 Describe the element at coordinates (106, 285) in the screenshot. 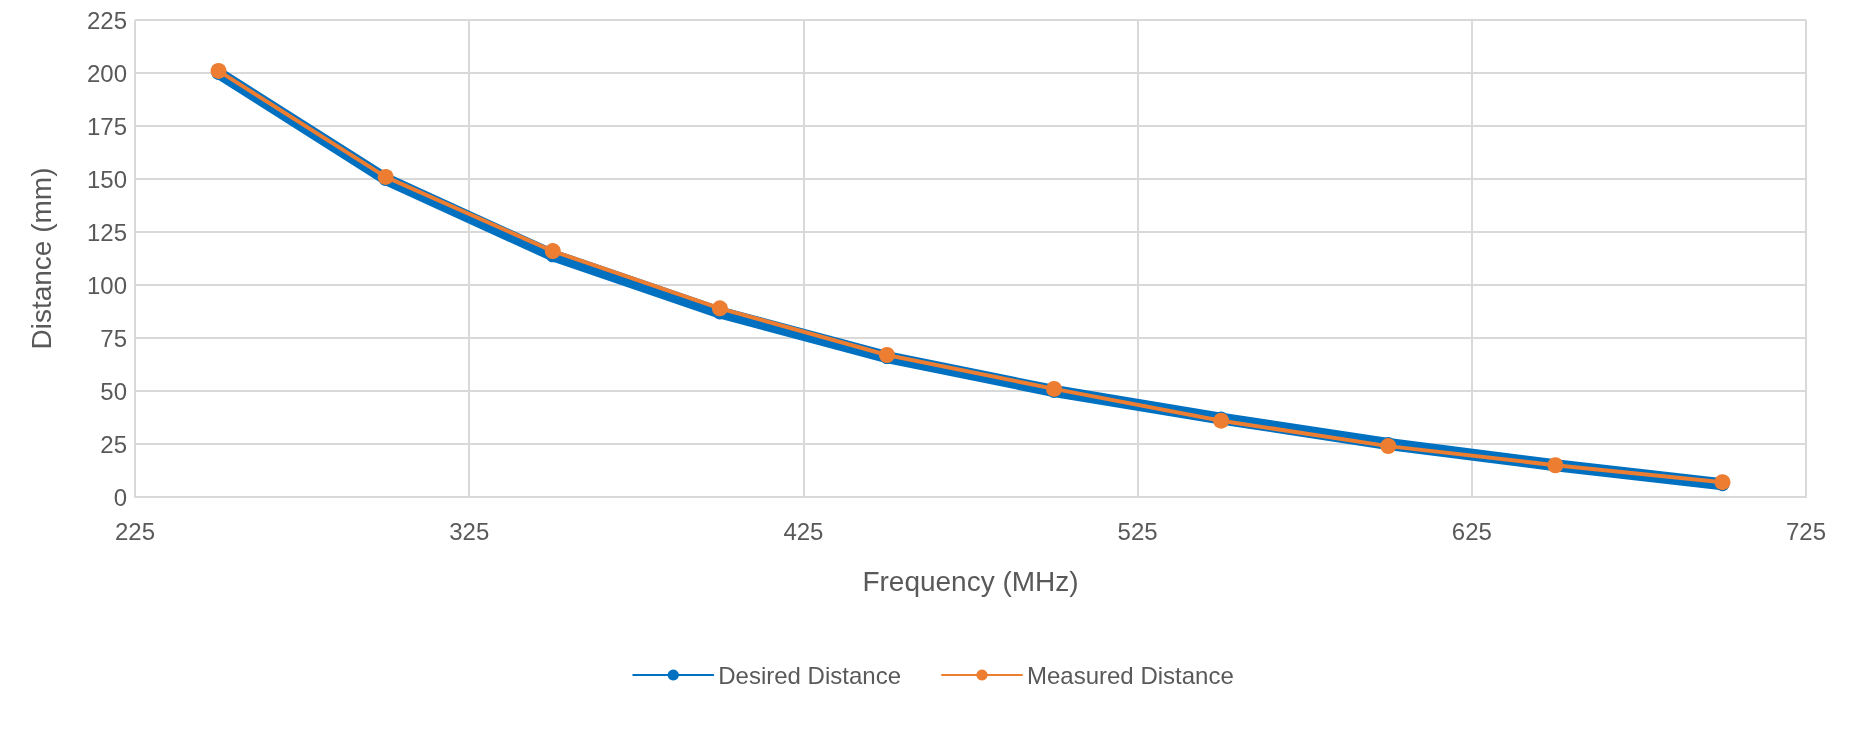

I see `y-tick-label: 100` at that location.